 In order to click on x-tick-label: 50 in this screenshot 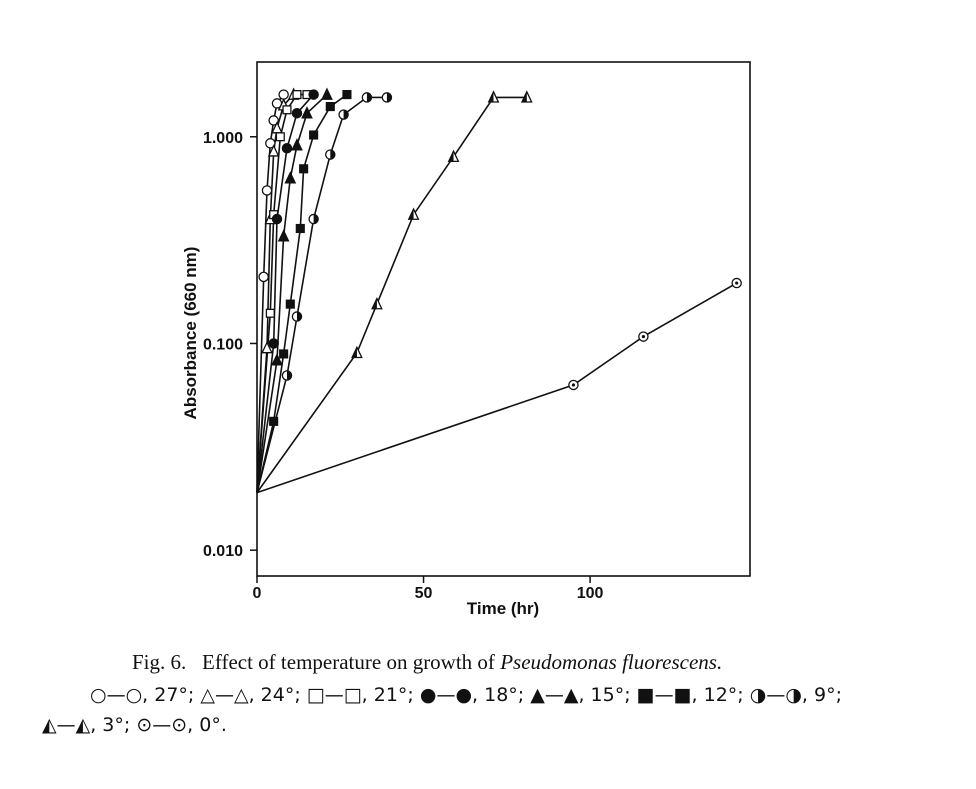, I will do `click(424, 593)`.